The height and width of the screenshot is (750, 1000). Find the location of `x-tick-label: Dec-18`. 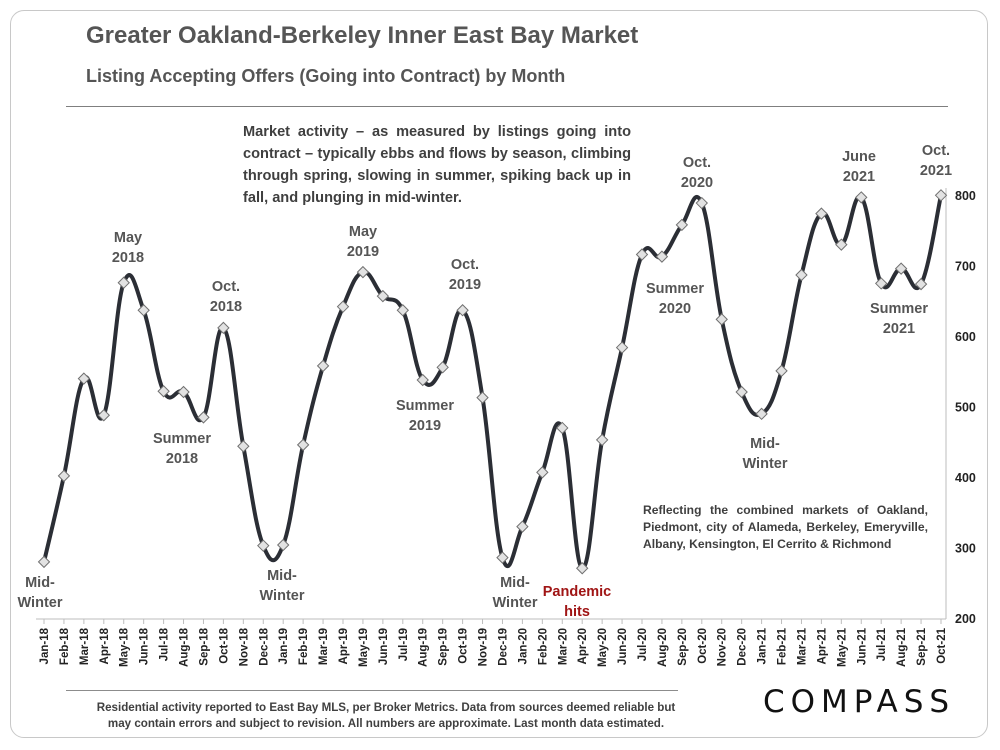

x-tick-label: Dec-18 is located at coordinates (264, 646).